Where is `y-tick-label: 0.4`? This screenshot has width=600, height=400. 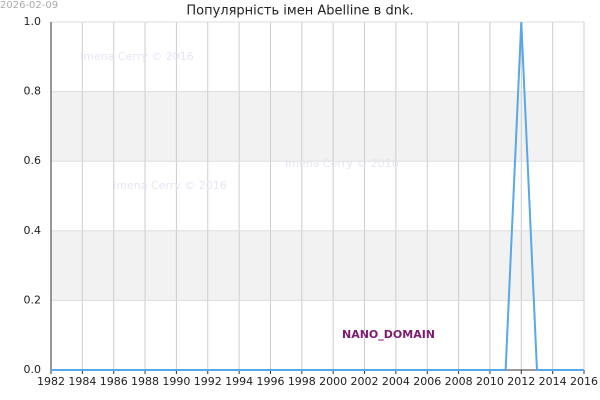
y-tick-label: 0.4 is located at coordinates (33, 230).